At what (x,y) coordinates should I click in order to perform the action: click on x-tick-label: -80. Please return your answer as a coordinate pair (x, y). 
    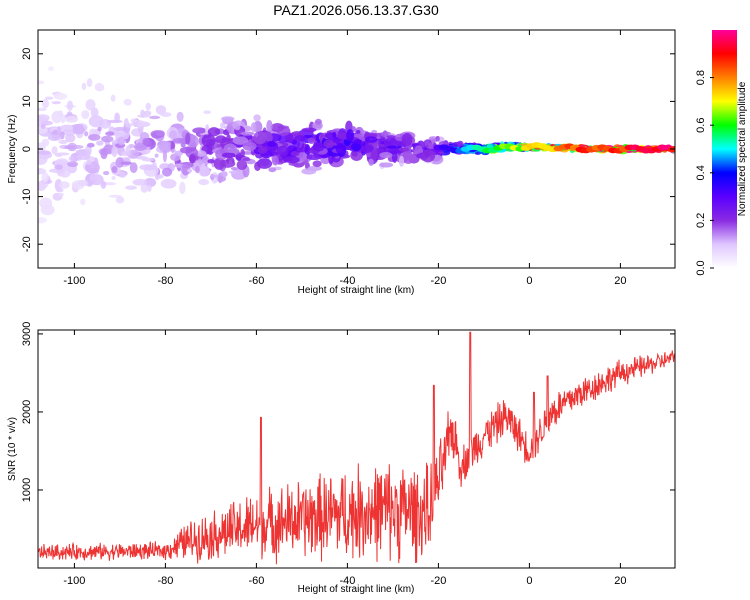
    Looking at the image, I should click on (165, 281).